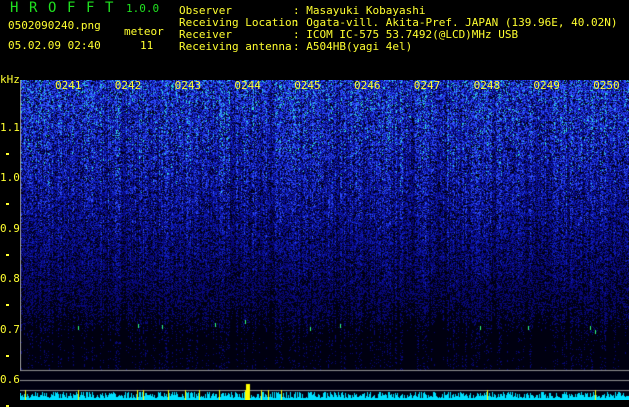  Describe the element at coordinates (147, 45) in the screenshot. I see `meteor-count: 11` at that location.